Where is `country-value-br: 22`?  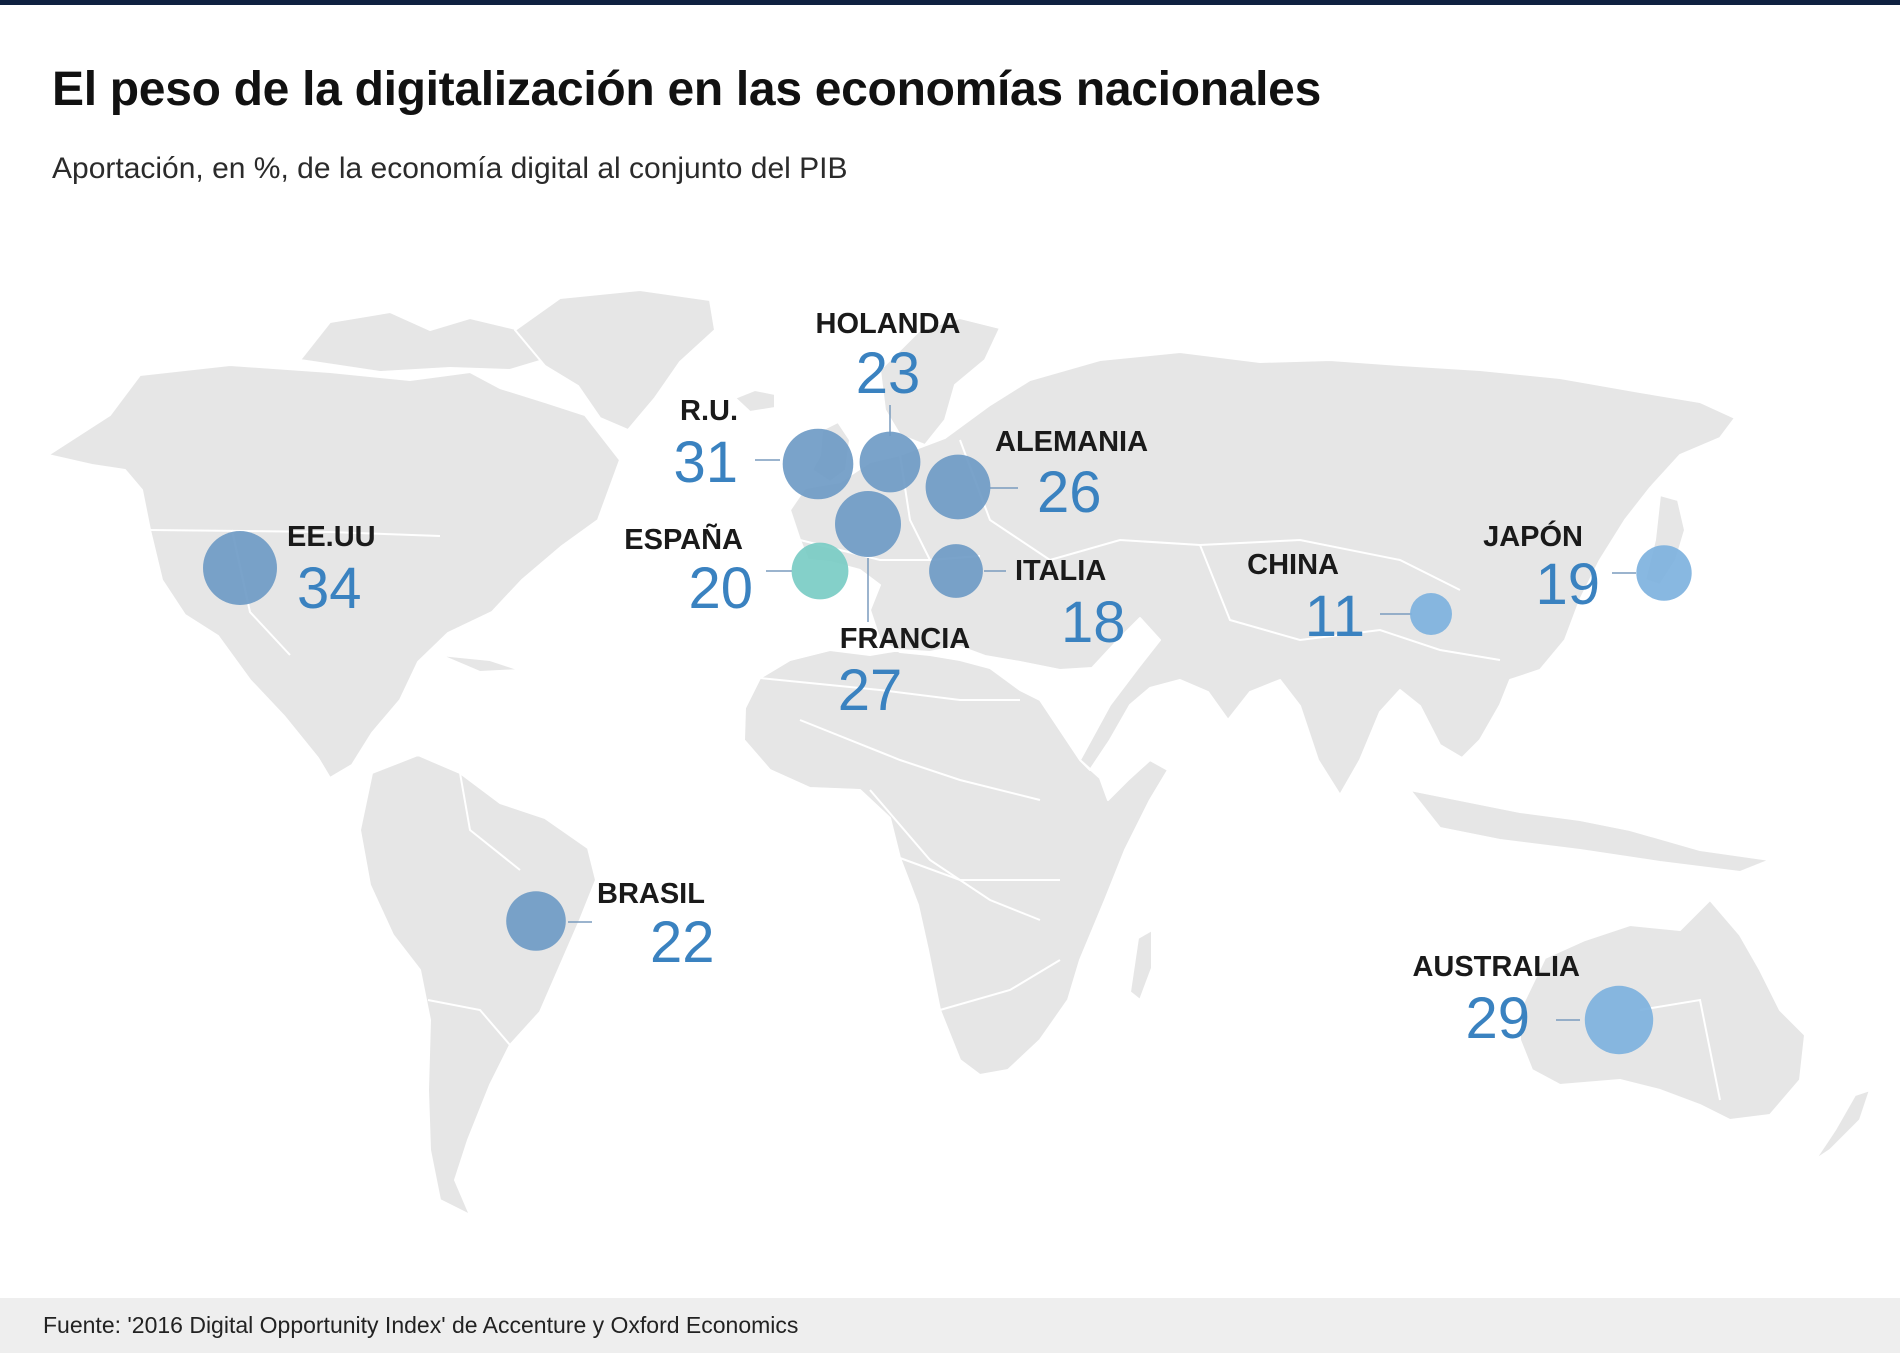 country-value-br: 22 is located at coordinates (682, 942).